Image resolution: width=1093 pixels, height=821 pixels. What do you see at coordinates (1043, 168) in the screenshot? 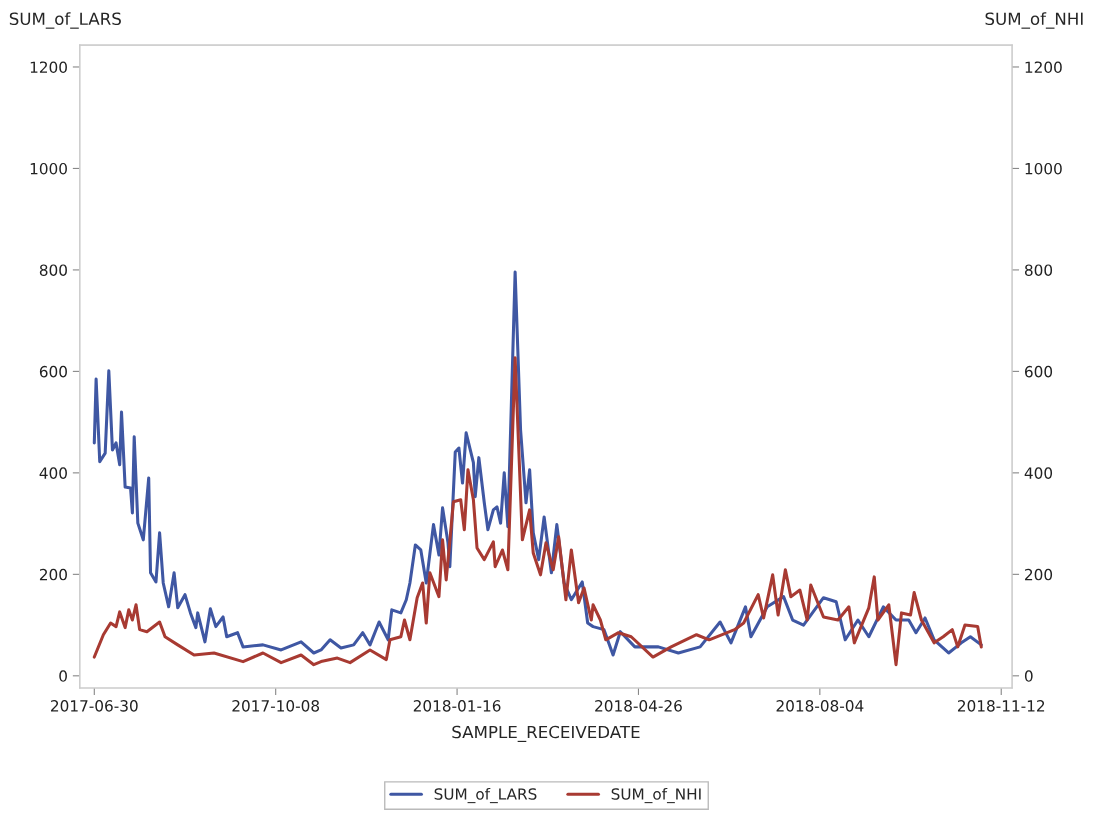
I see `y2-tick-label: 1000` at bounding box center [1043, 168].